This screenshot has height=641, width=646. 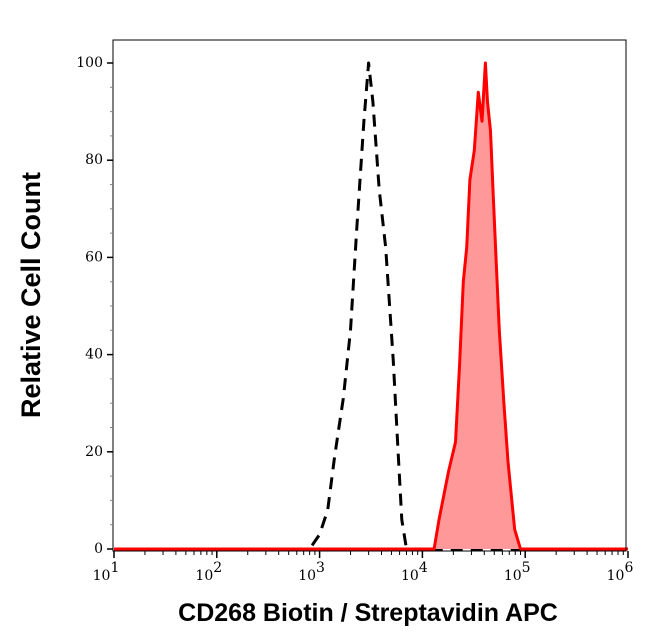 What do you see at coordinates (94, 257) in the screenshot?
I see `y-tick-label: 60` at bounding box center [94, 257].